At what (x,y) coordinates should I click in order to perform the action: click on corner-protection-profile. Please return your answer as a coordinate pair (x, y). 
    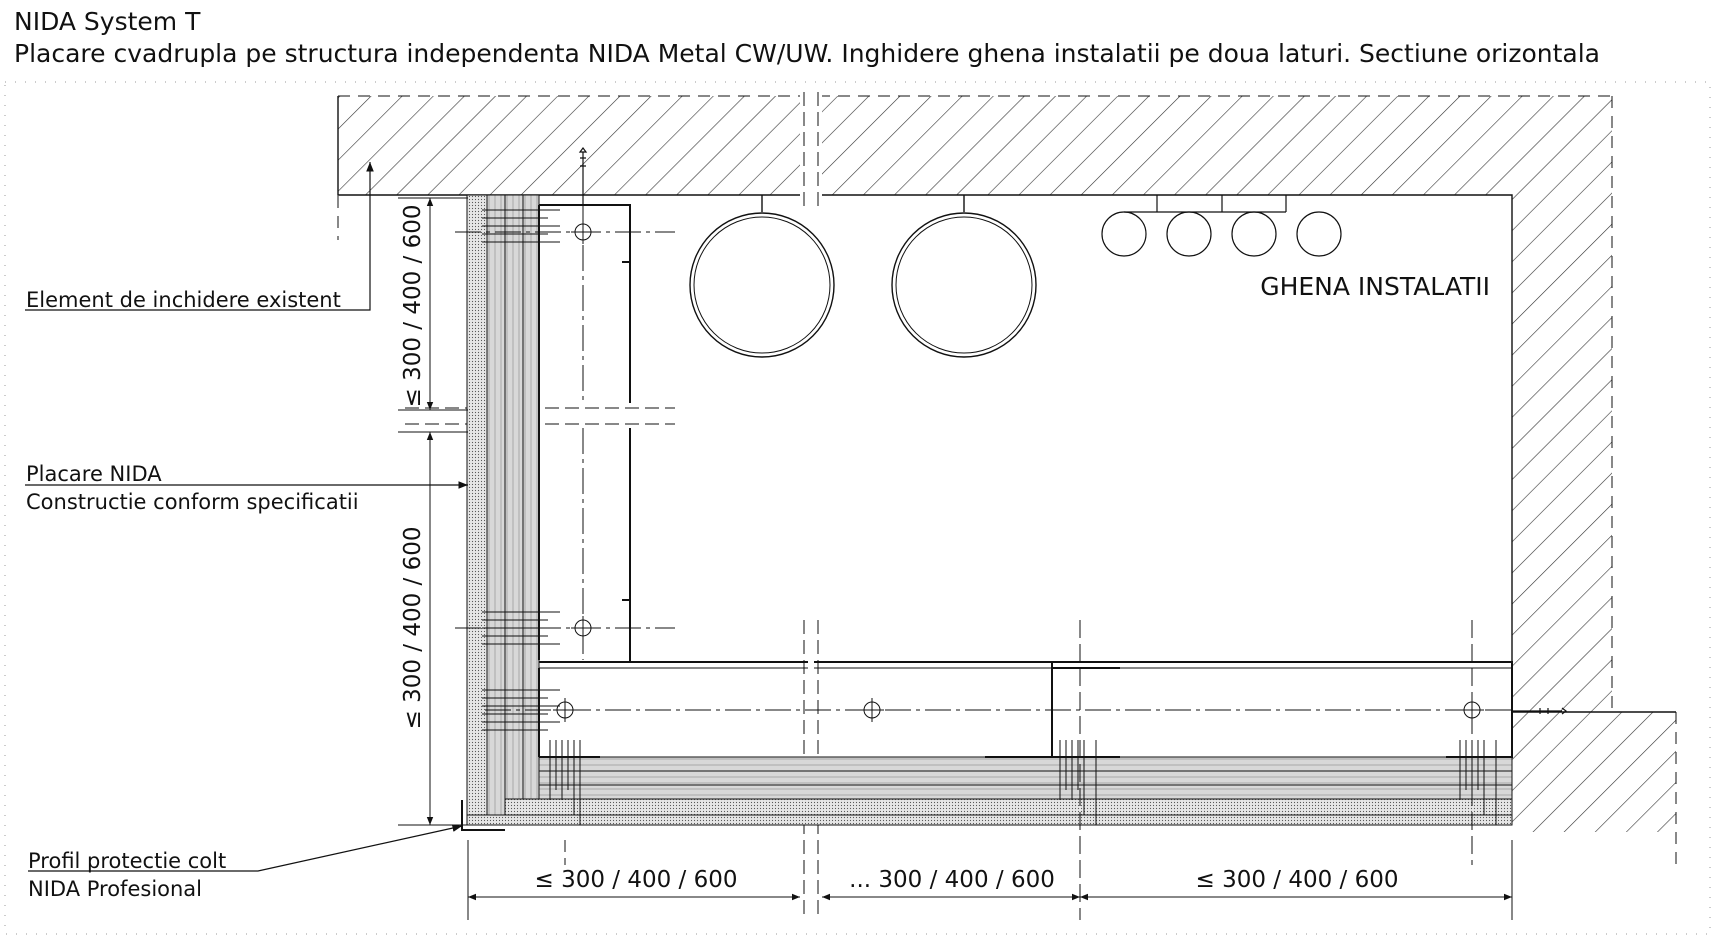
    Looking at the image, I should click on (483, 815).